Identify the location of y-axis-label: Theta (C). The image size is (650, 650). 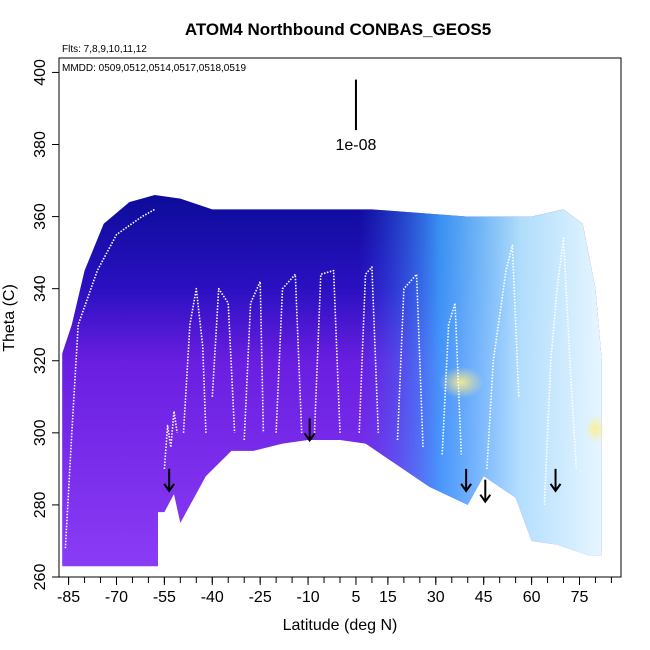
(9, 318).